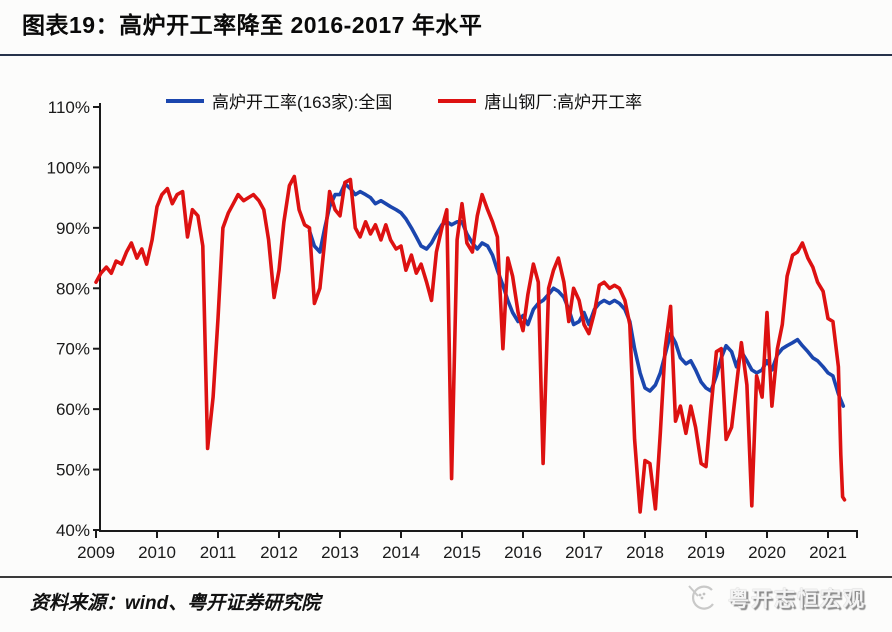 This screenshot has height=632, width=892. I want to click on watermark: 粤开志恒宏观, so click(776, 598).